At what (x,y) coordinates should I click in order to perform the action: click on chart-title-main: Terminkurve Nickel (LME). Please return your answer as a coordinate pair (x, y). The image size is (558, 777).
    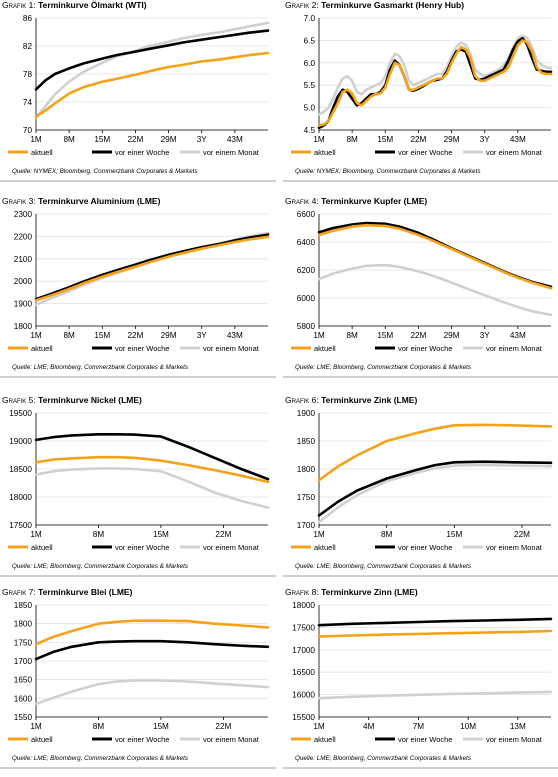
    Looking at the image, I should click on (90, 400).